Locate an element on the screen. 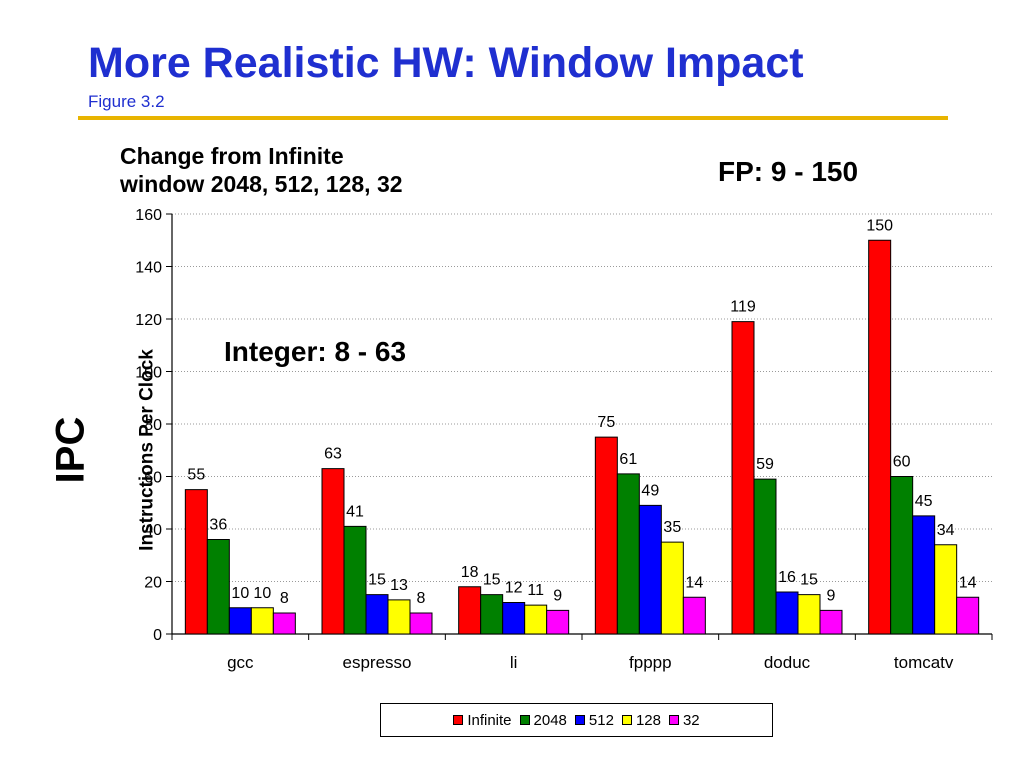 The height and width of the screenshot is (768, 1024). y-tick-label: 0 is located at coordinates (157, 635).